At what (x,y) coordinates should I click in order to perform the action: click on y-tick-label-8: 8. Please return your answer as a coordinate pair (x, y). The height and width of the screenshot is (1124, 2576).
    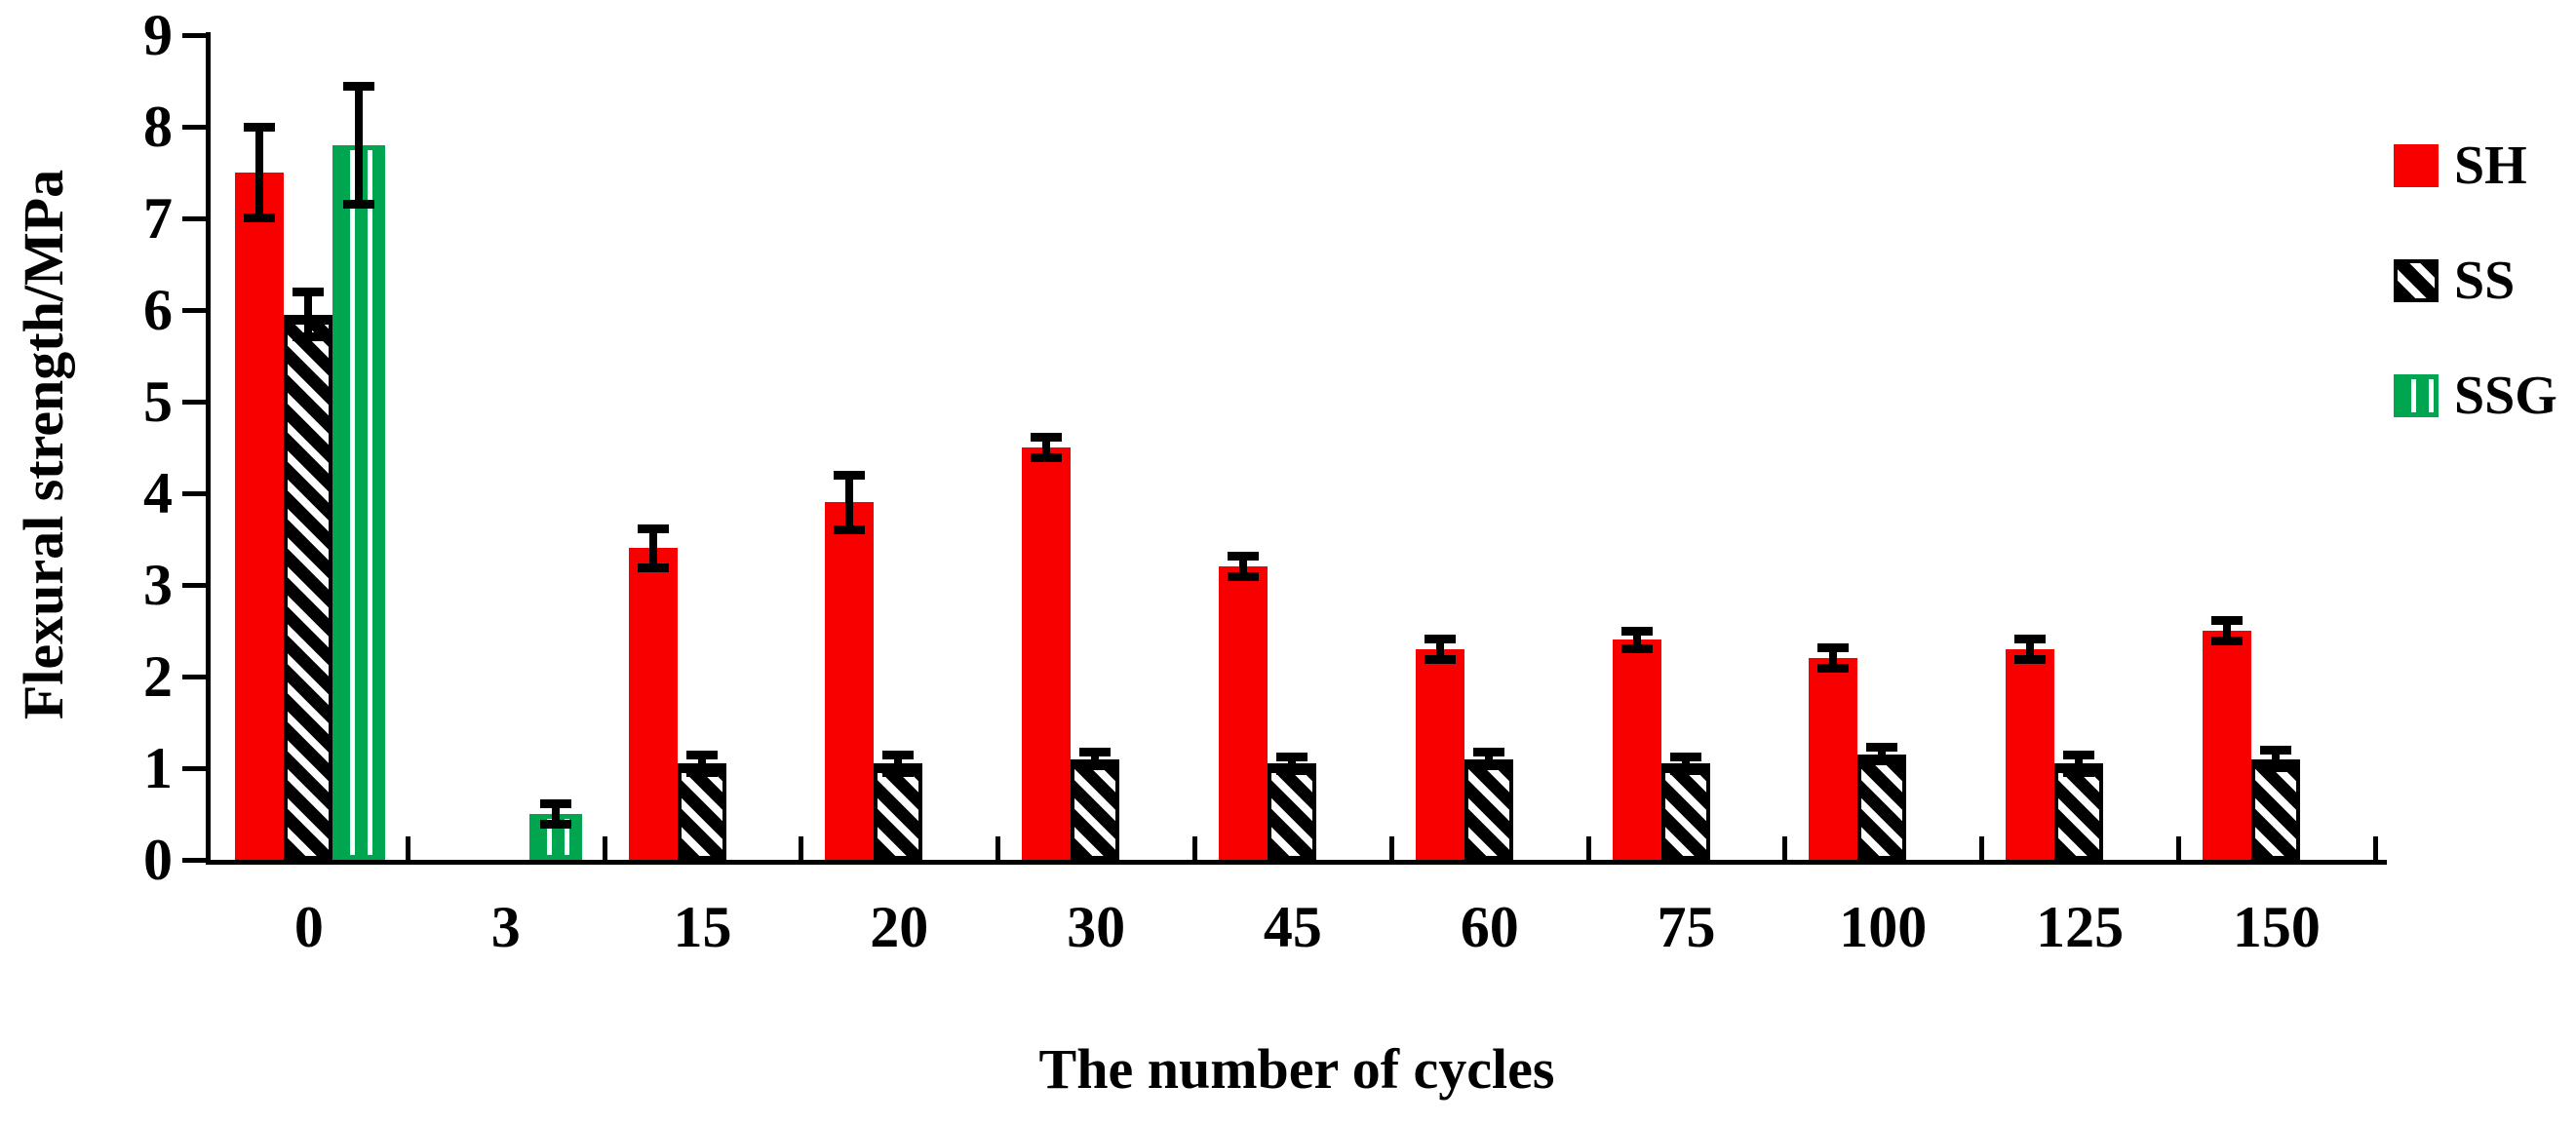
    Looking at the image, I should click on (158, 127).